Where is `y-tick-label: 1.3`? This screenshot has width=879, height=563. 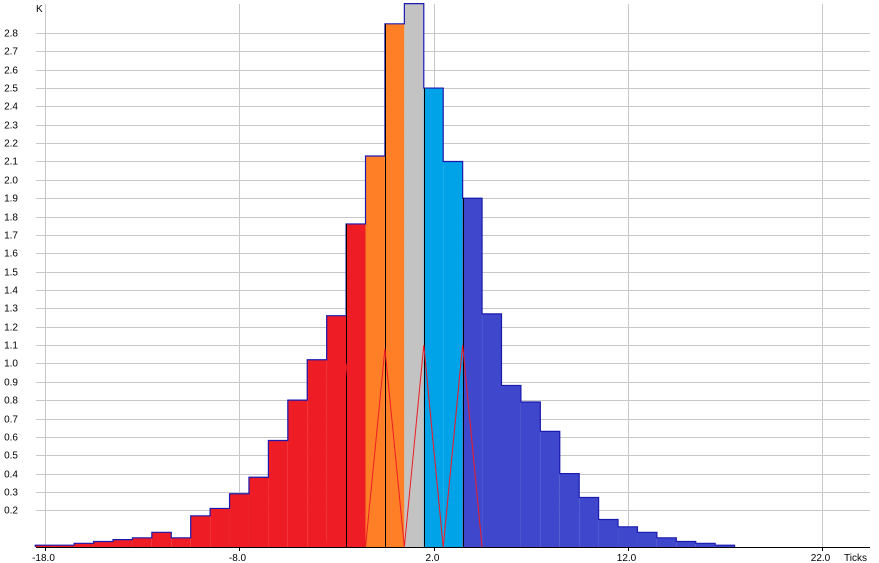
y-tick-label: 1.3 is located at coordinates (11, 309).